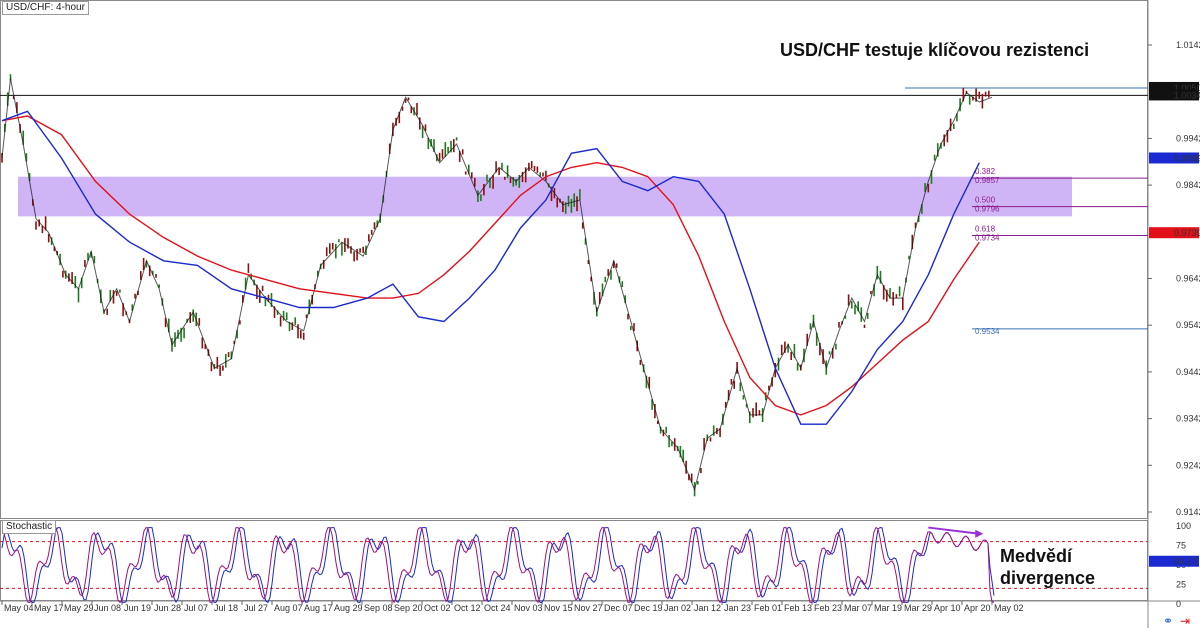  Describe the element at coordinates (49, 608) in the screenshot. I see `time-tick-label: May 17` at that location.